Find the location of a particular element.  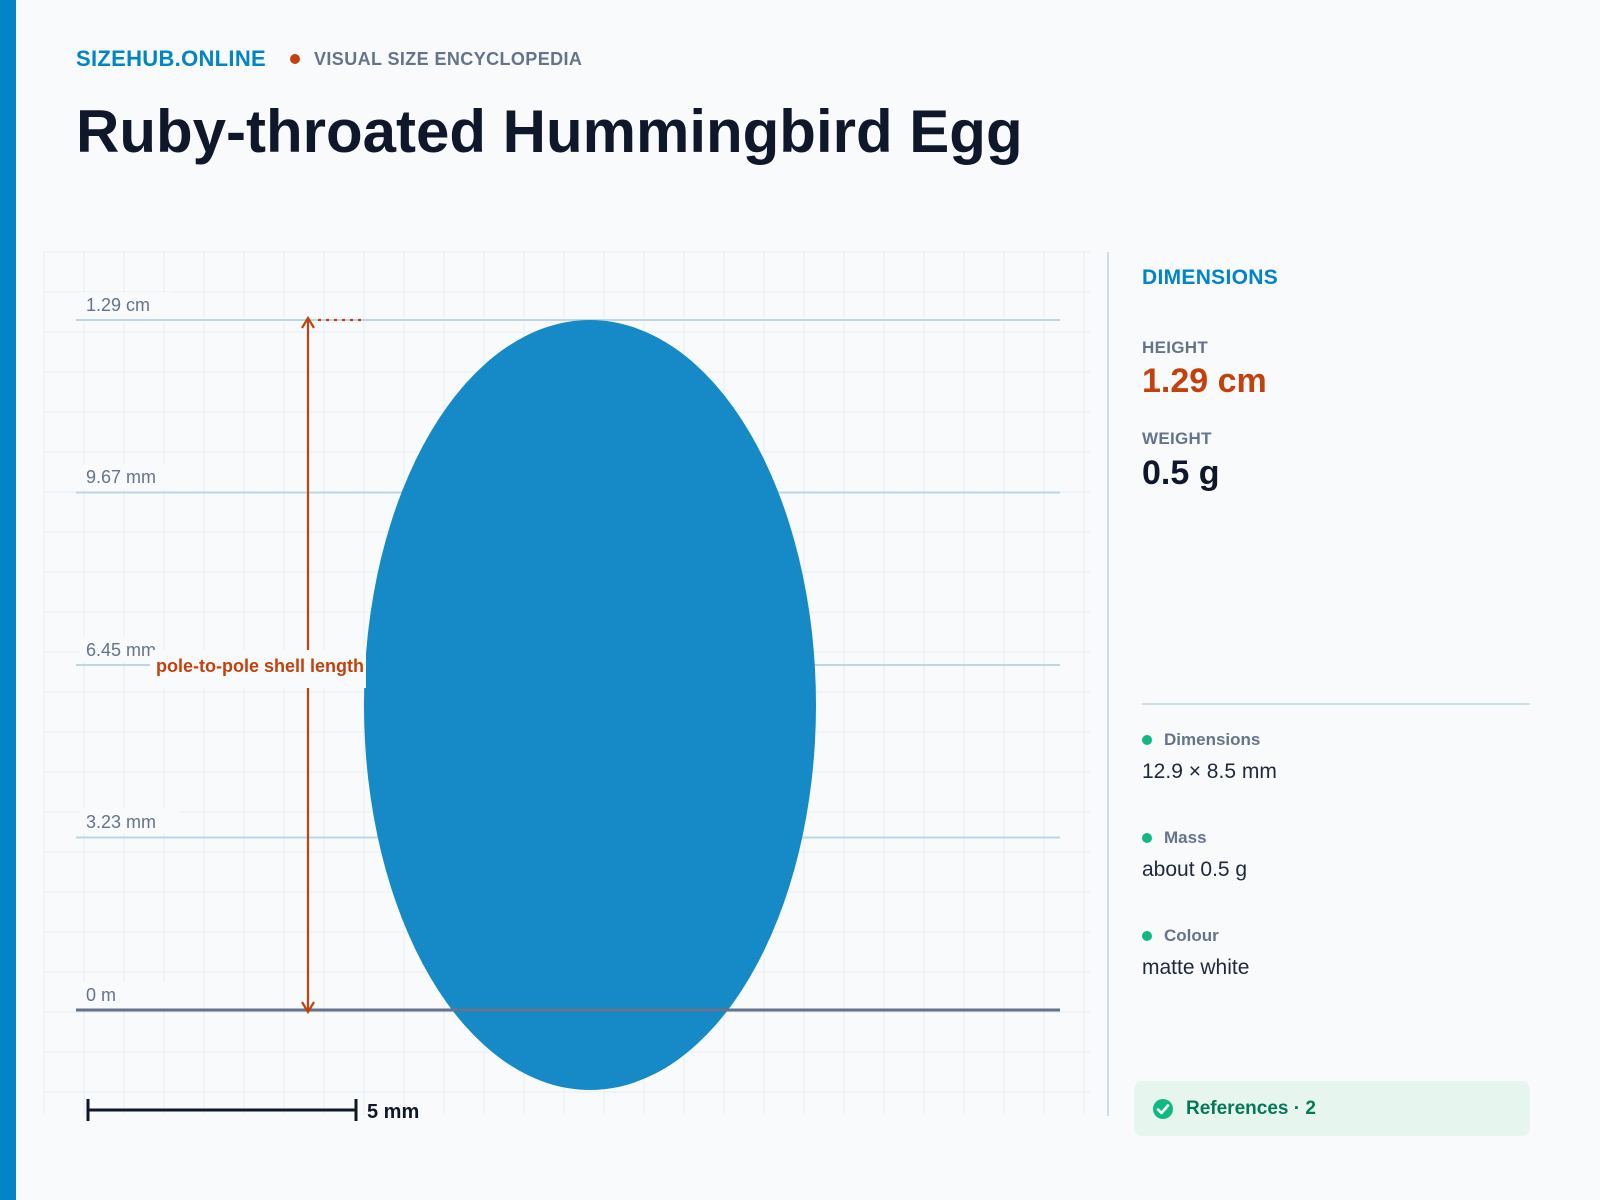

fact-label-row: Colour is located at coordinates (1195, 936).